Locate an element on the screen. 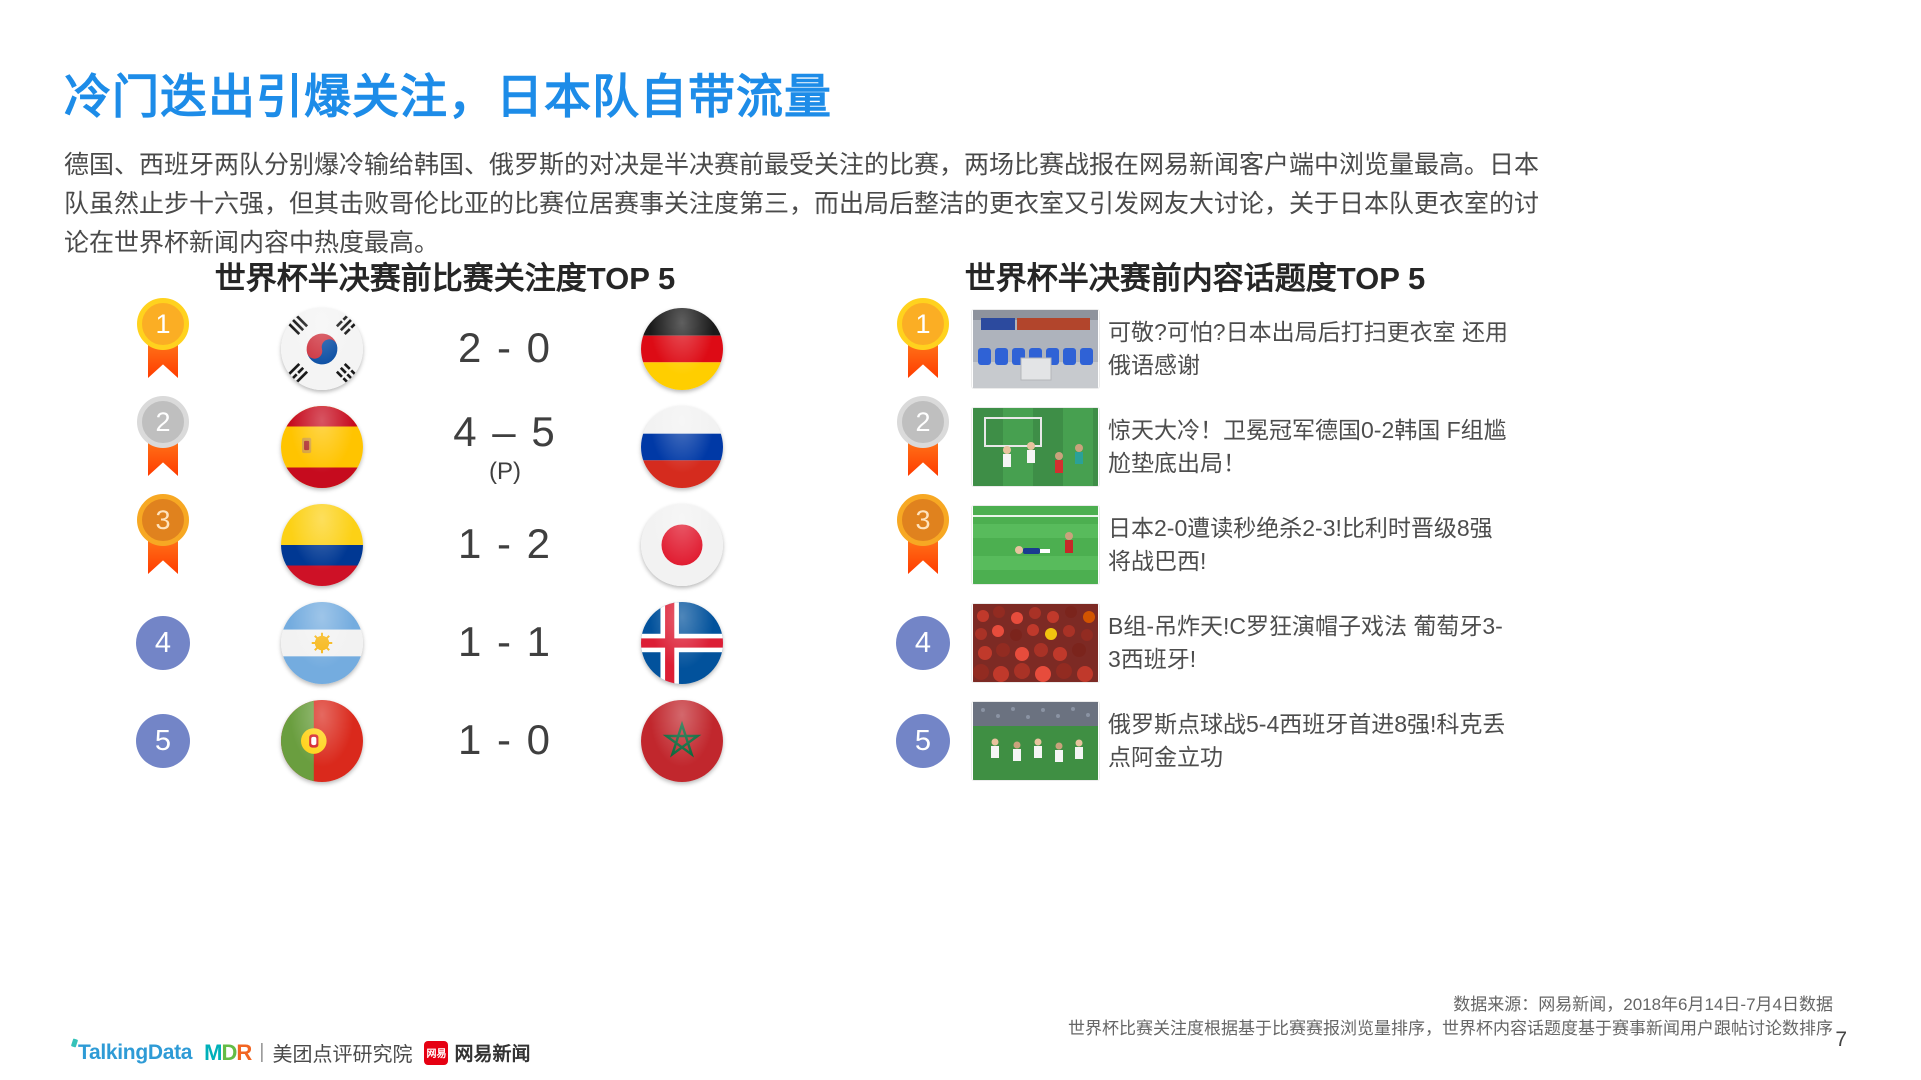 The width and height of the screenshot is (1921, 1080). match-score: 1 - 2 is located at coordinates (505, 543).